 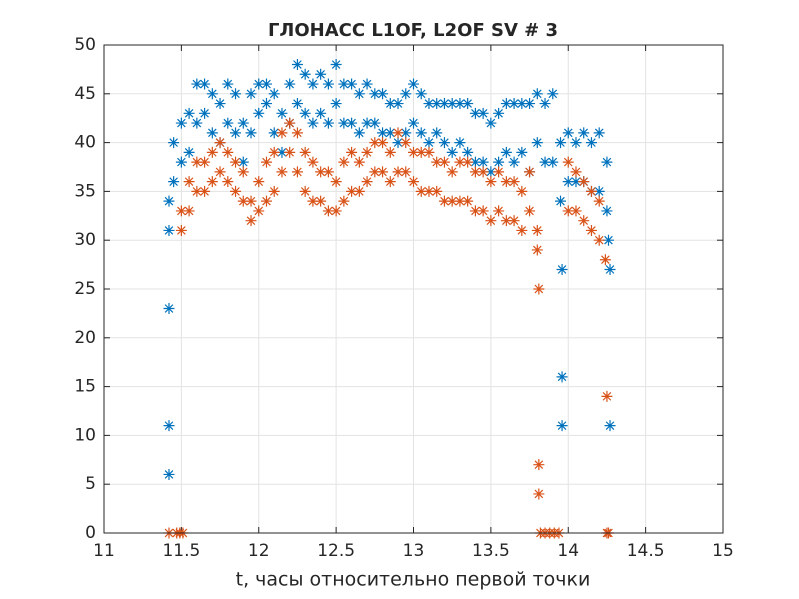 What do you see at coordinates (85, 240) in the screenshot?
I see `y-tick-label: 30` at bounding box center [85, 240].